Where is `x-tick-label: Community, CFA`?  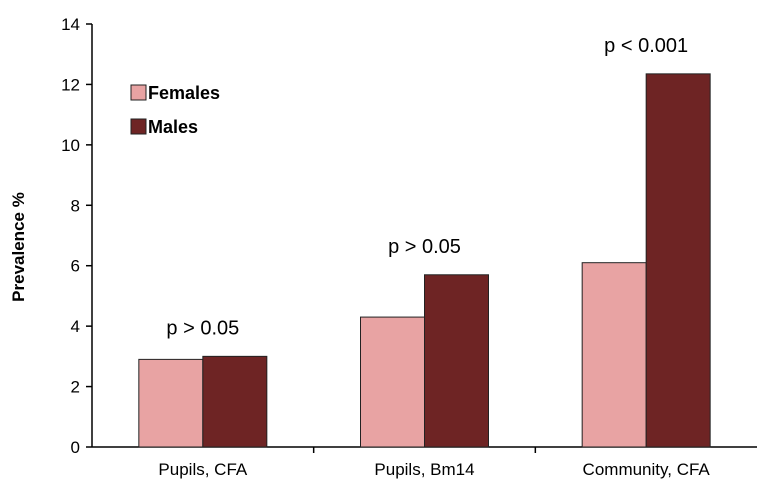
x-tick-label: Community, CFA is located at coordinates (647, 469).